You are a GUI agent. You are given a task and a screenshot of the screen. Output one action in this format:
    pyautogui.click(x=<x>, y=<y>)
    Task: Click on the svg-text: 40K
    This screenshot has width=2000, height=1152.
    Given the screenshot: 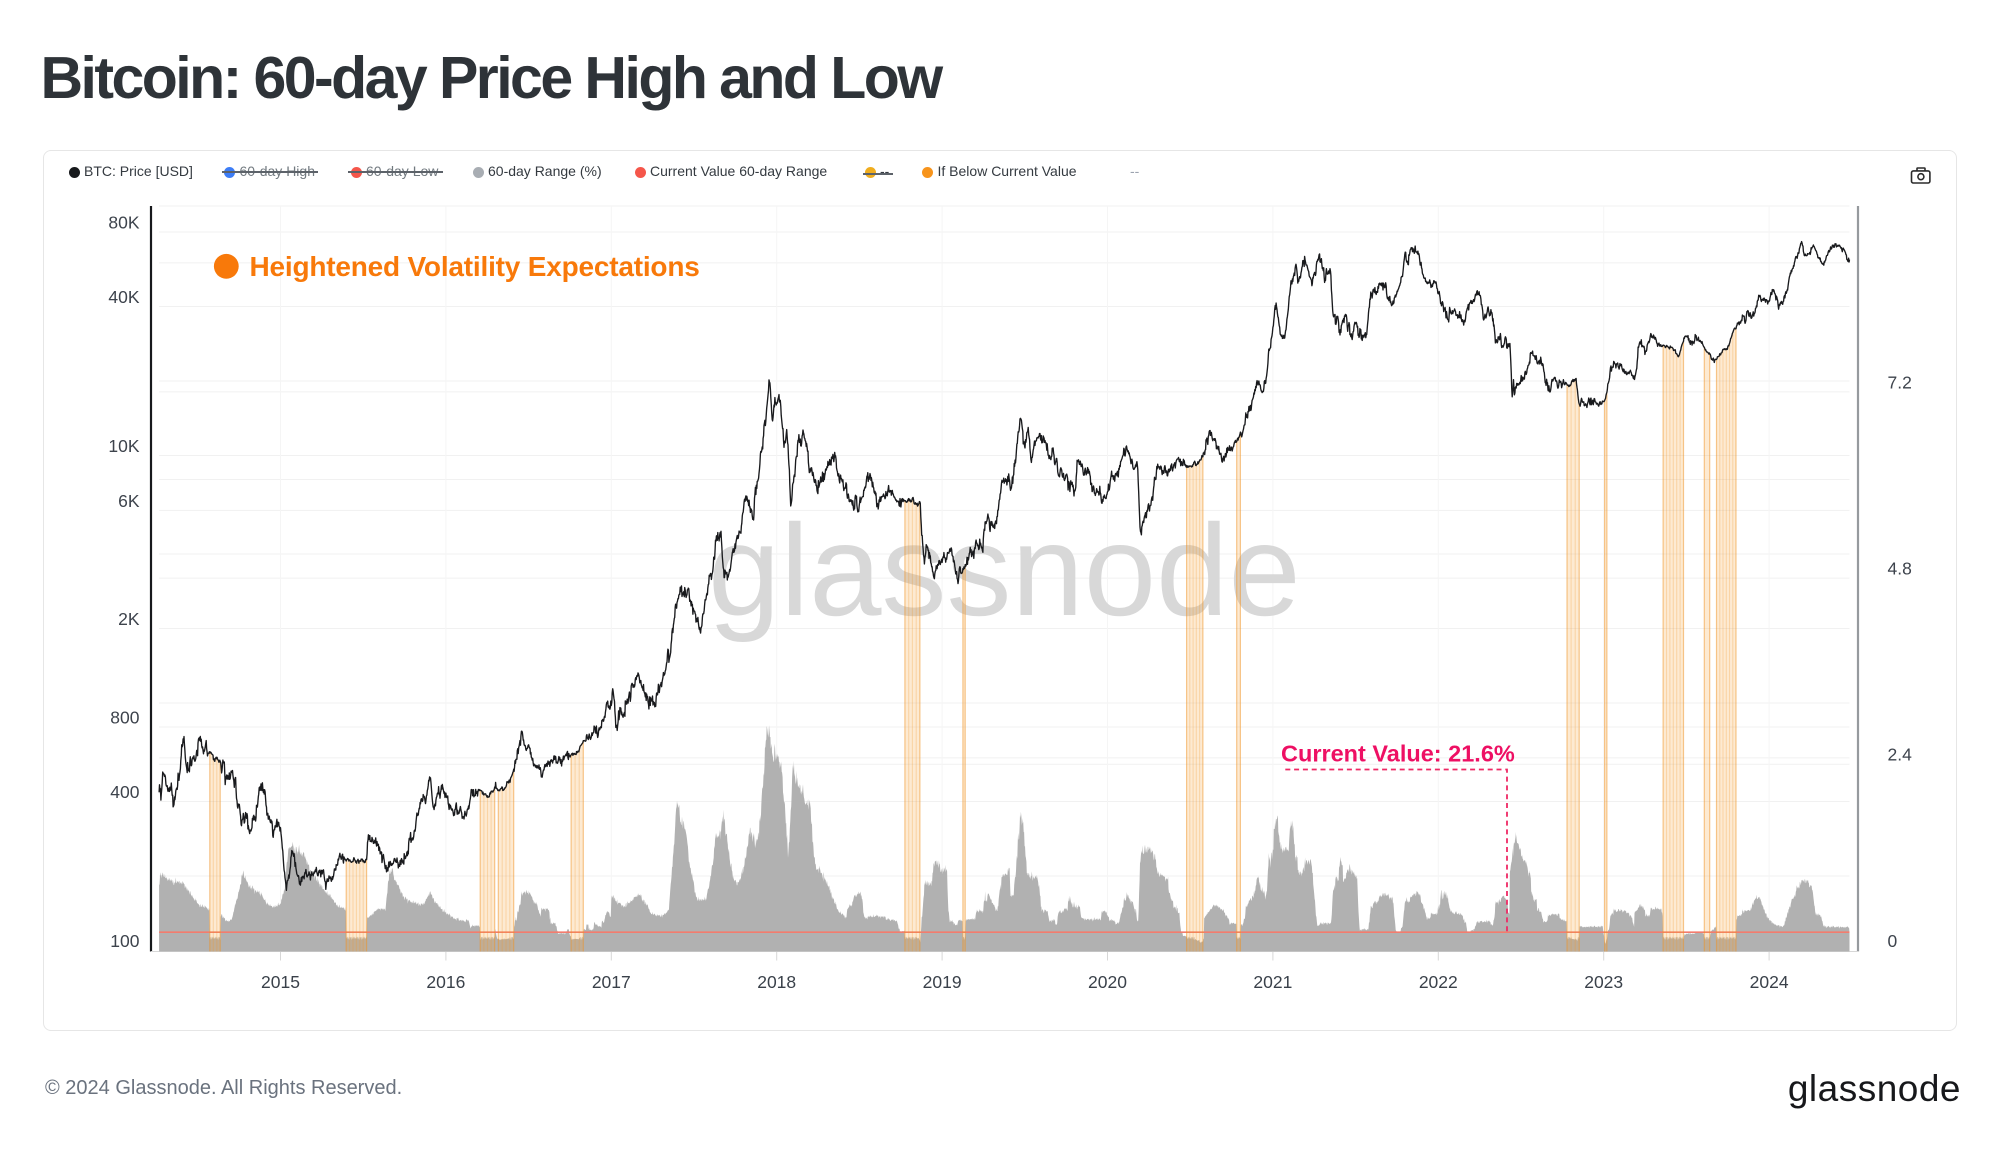 What is the action you would take?
    pyautogui.click(x=123, y=297)
    